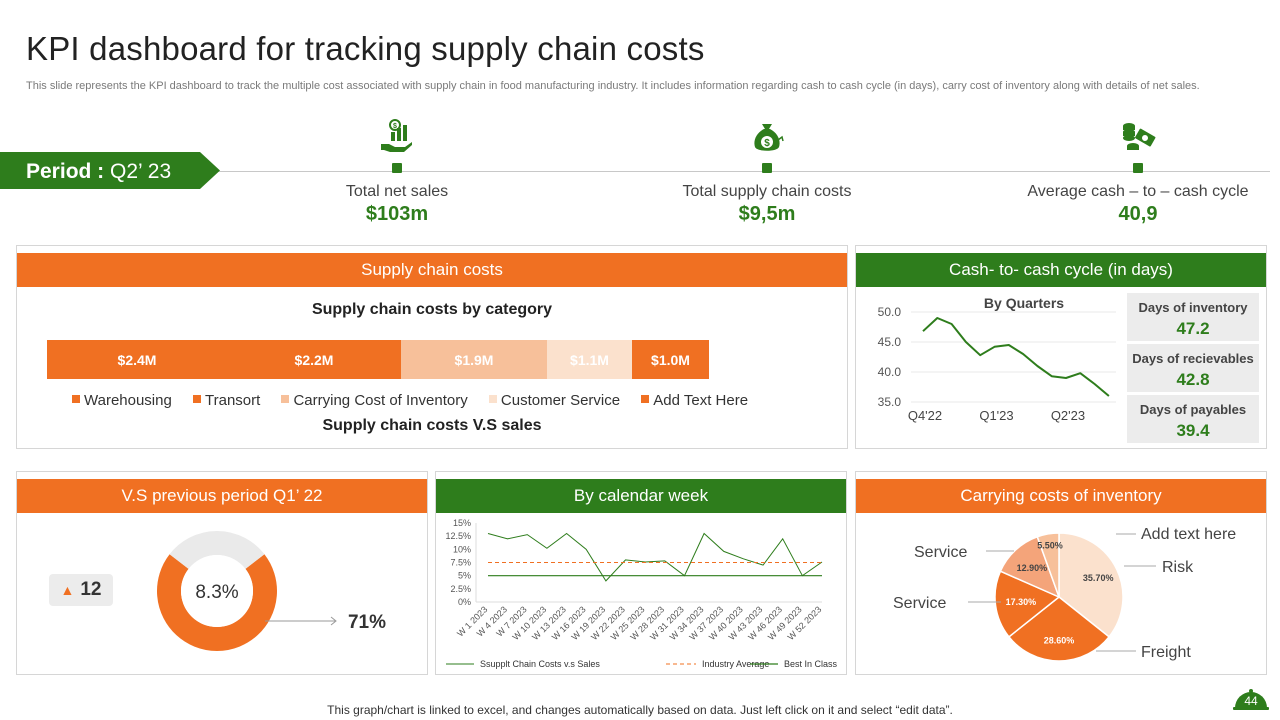  I want to click on page-number: 44, so click(1251, 701).